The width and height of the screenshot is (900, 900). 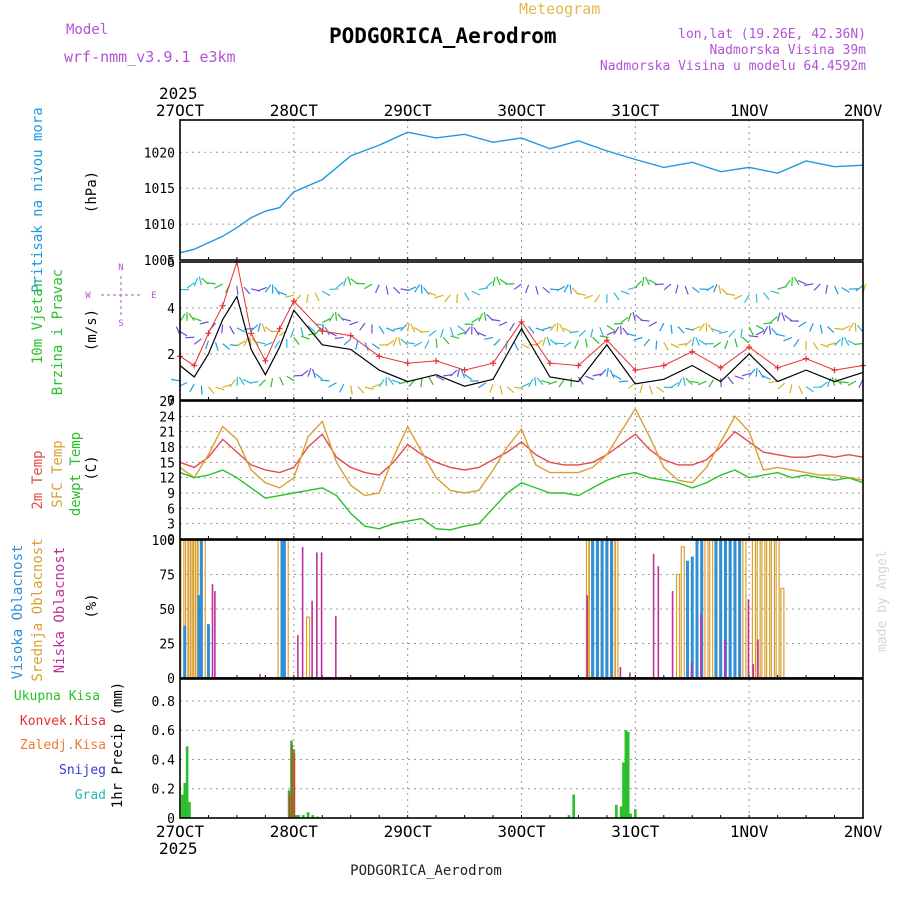 I want to click on dewpoint-line, so click(x=521, y=500).